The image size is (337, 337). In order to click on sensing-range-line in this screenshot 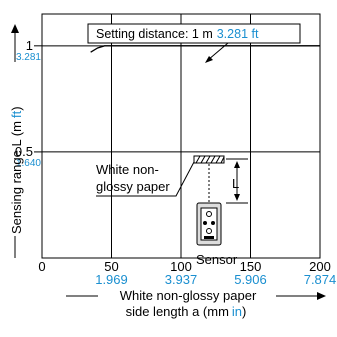, I will do `click(205, 49)`.